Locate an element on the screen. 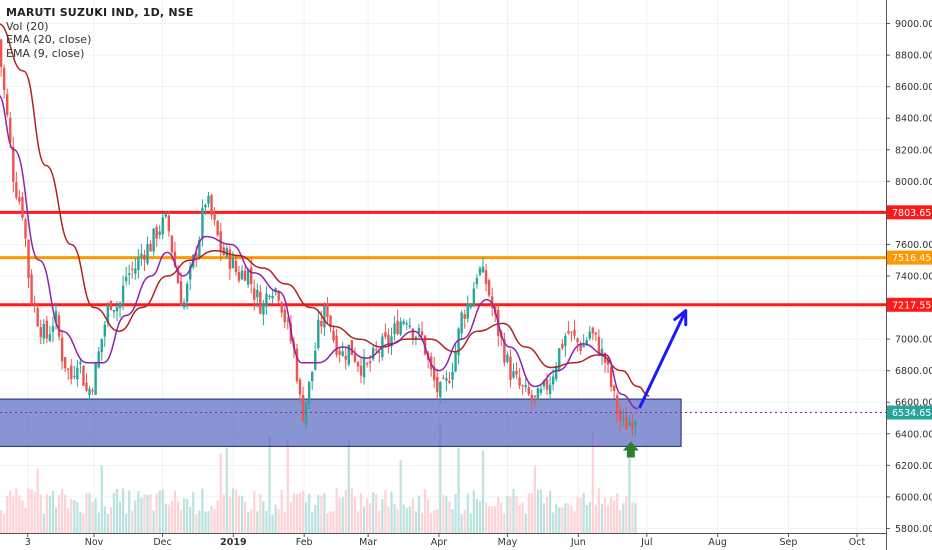  price-tick-label: 9000.00 is located at coordinates (913, 24).